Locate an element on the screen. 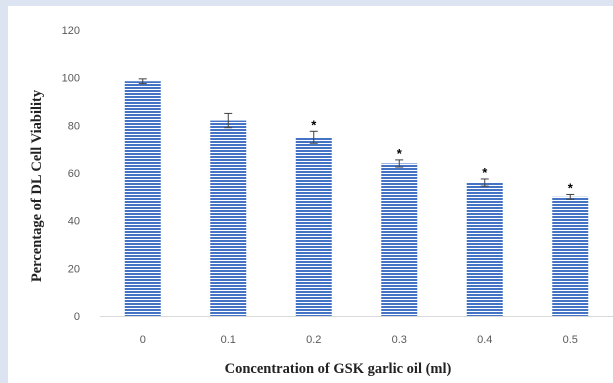 The image size is (613, 383). y-tick-label: 60 is located at coordinates (74, 174).